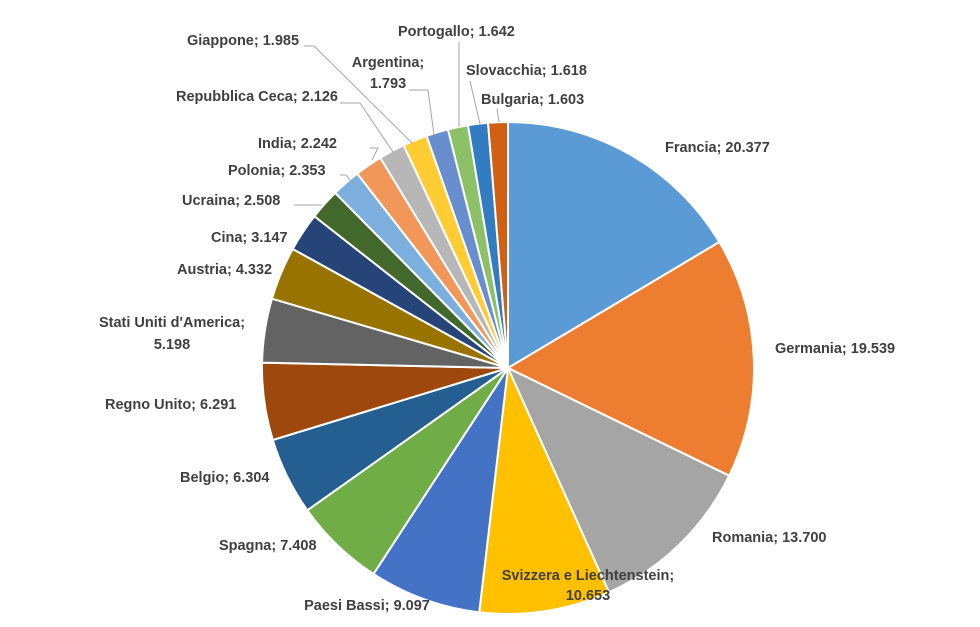 Image resolution: width=980 pixels, height=627 pixels. Describe the element at coordinates (268, 546) in the screenshot. I see `data-label-spagna: Spagna; 7.408` at that location.